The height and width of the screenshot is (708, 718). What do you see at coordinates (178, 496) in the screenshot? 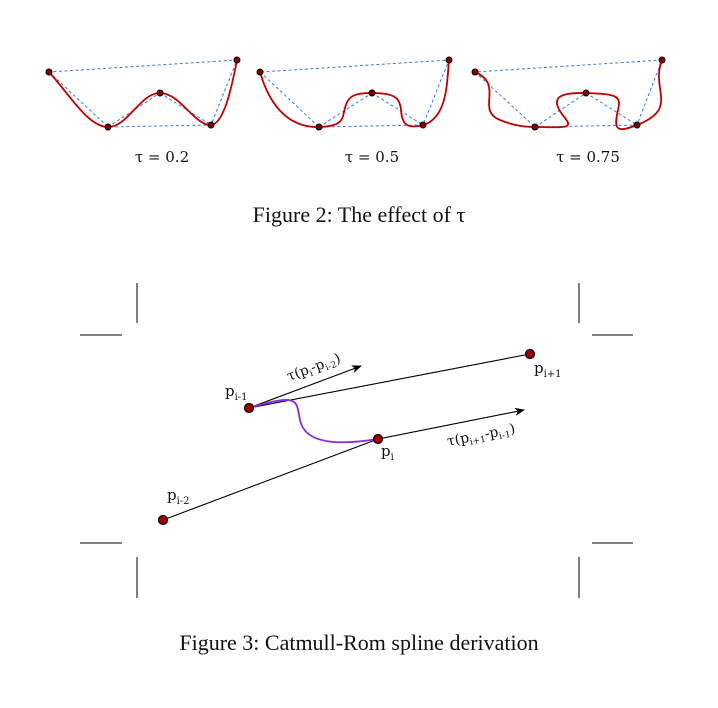
I see `label-p-i-minus-2: pi-2` at bounding box center [178, 496].